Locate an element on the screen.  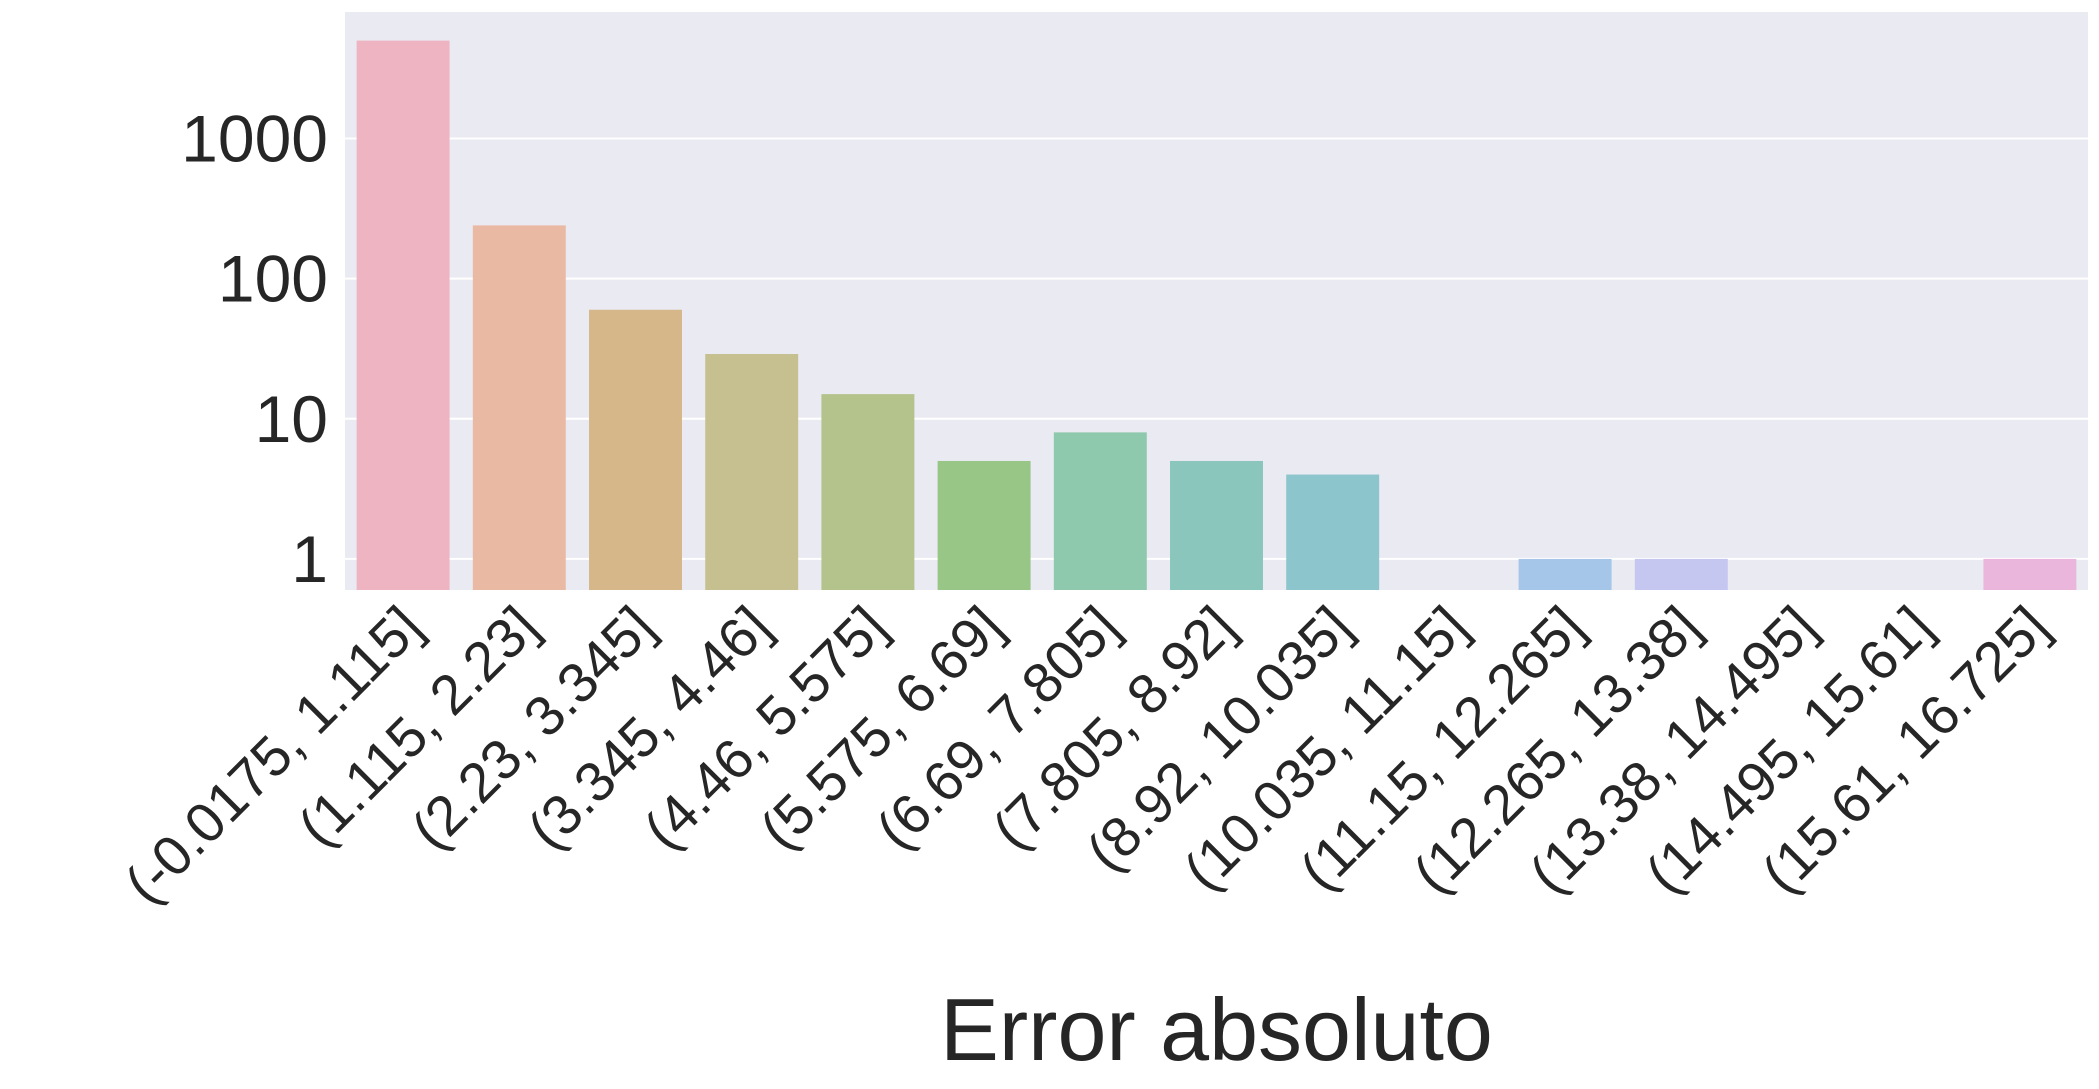
y-tick-label: 1000 is located at coordinates (254, 139).